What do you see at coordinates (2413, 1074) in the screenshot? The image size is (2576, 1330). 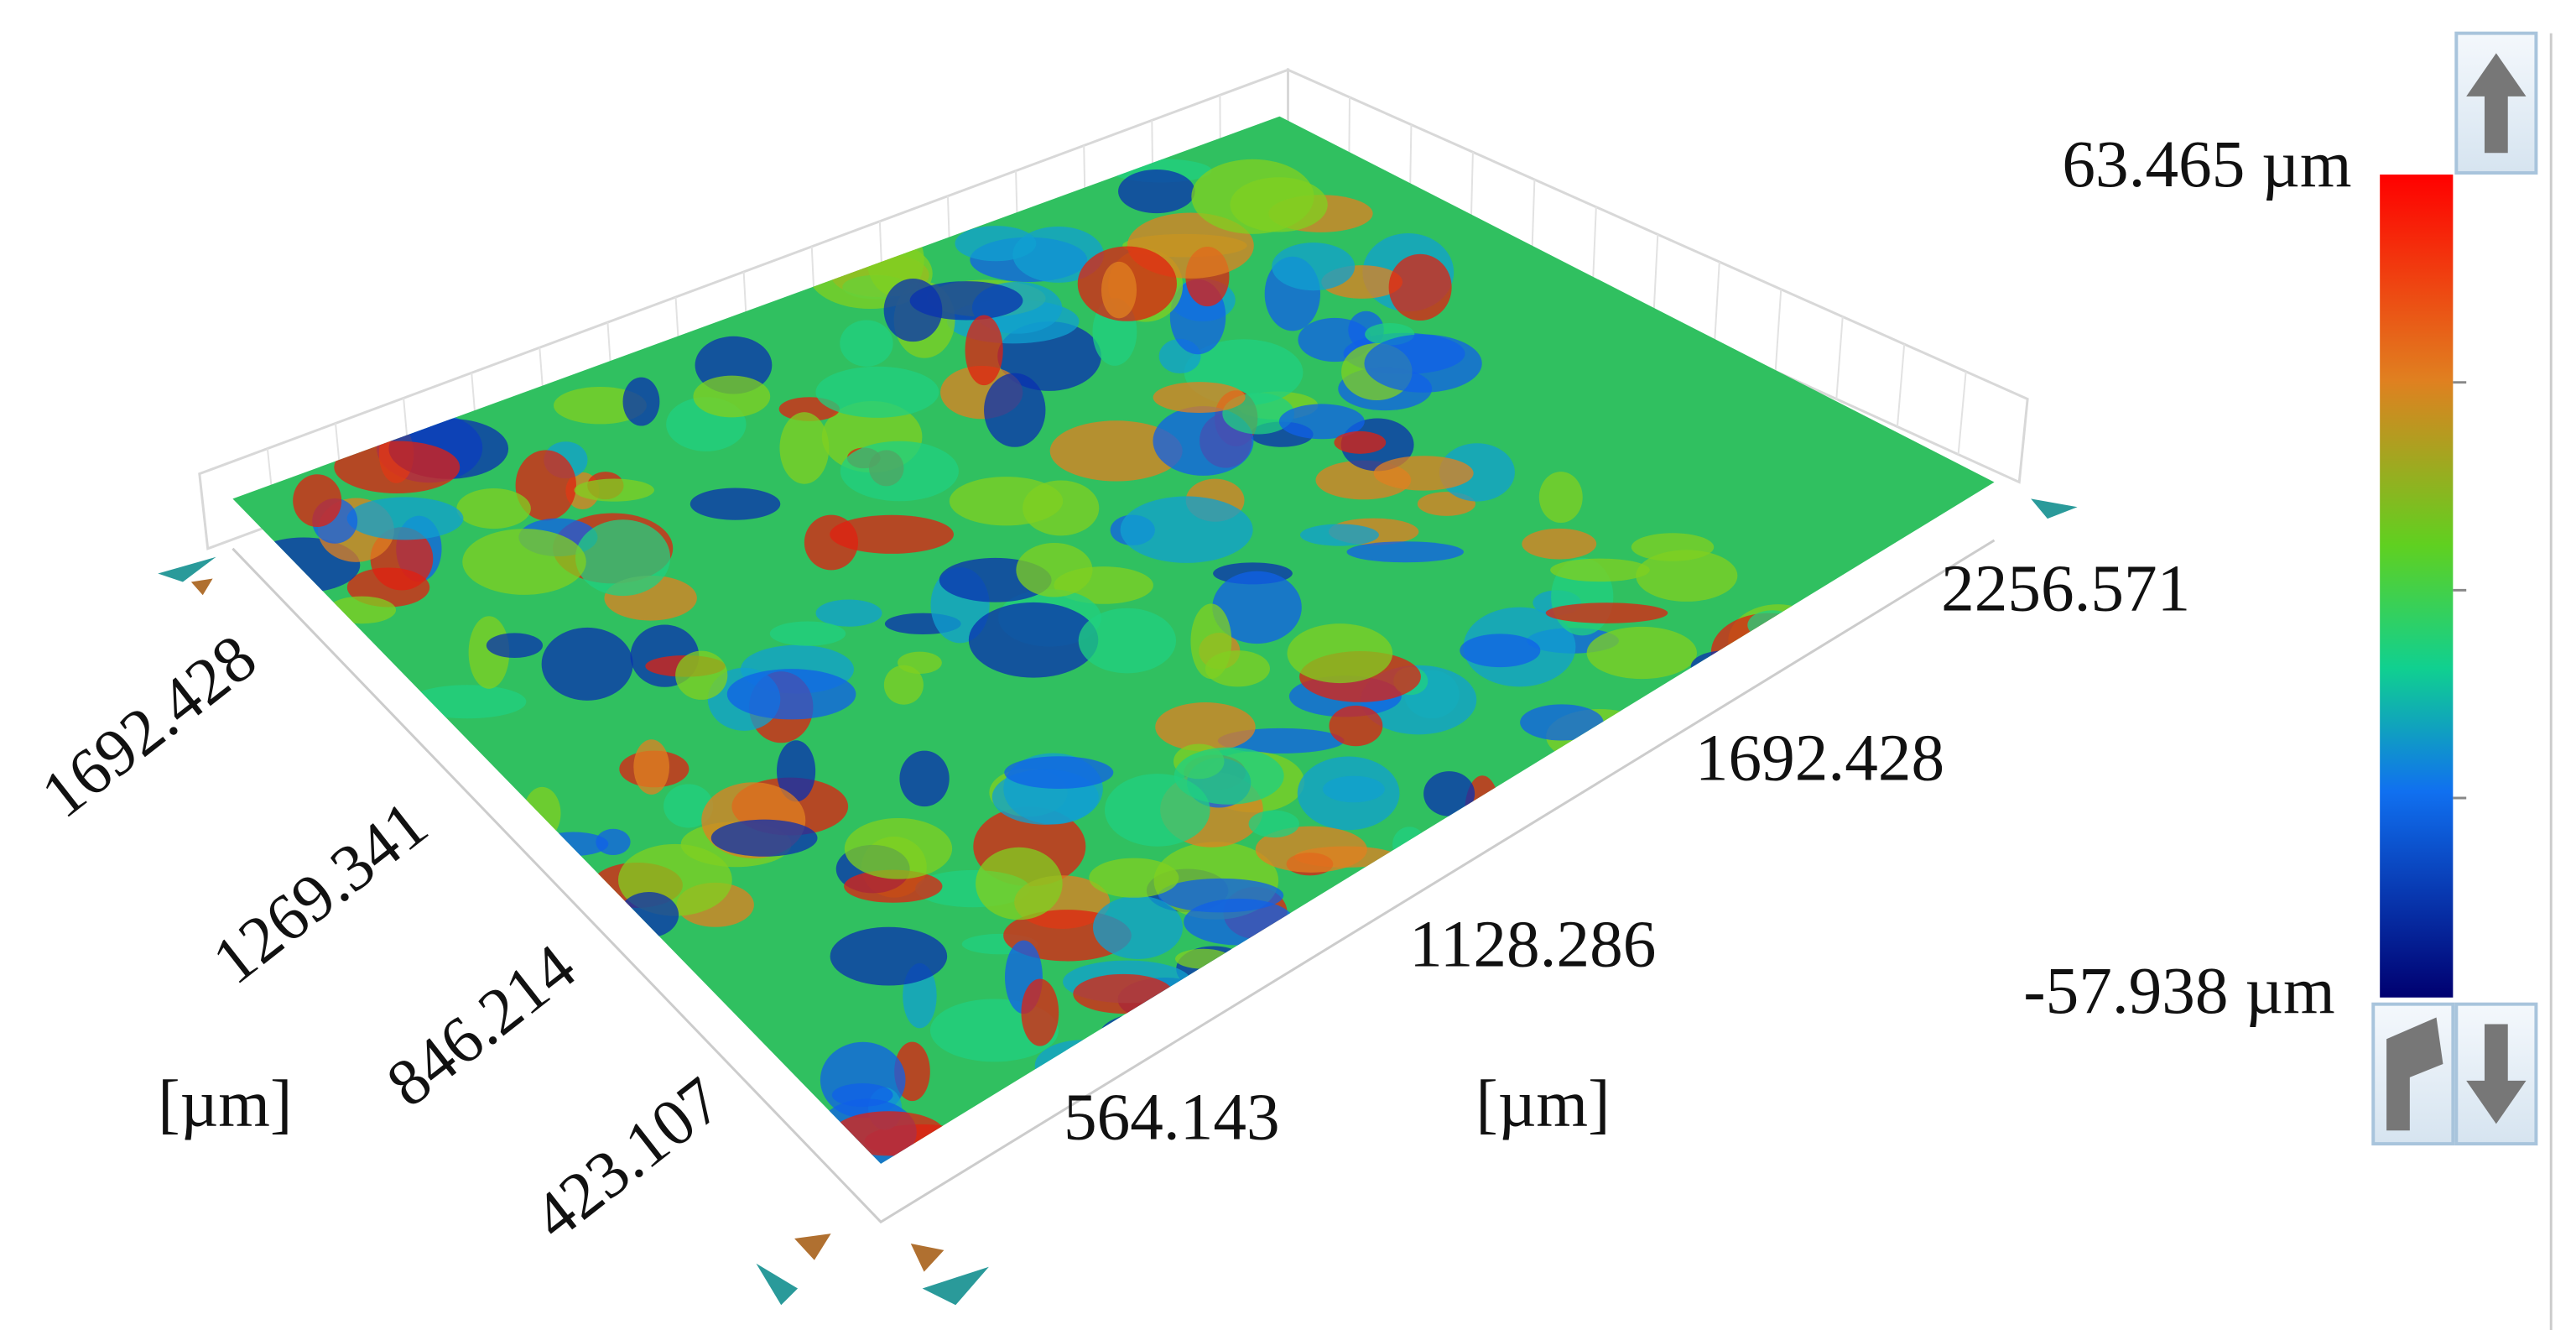 I see `scale-reset-button` at bounding box center [2413, 1074].